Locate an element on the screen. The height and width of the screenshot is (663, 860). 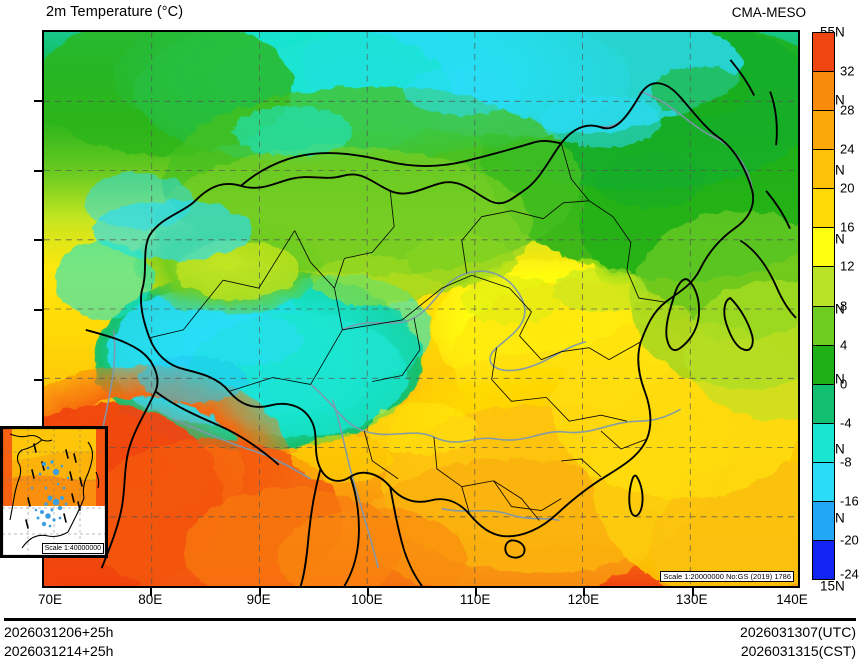
colorbar-label-16: 16 is located at coordinates (847, 227).